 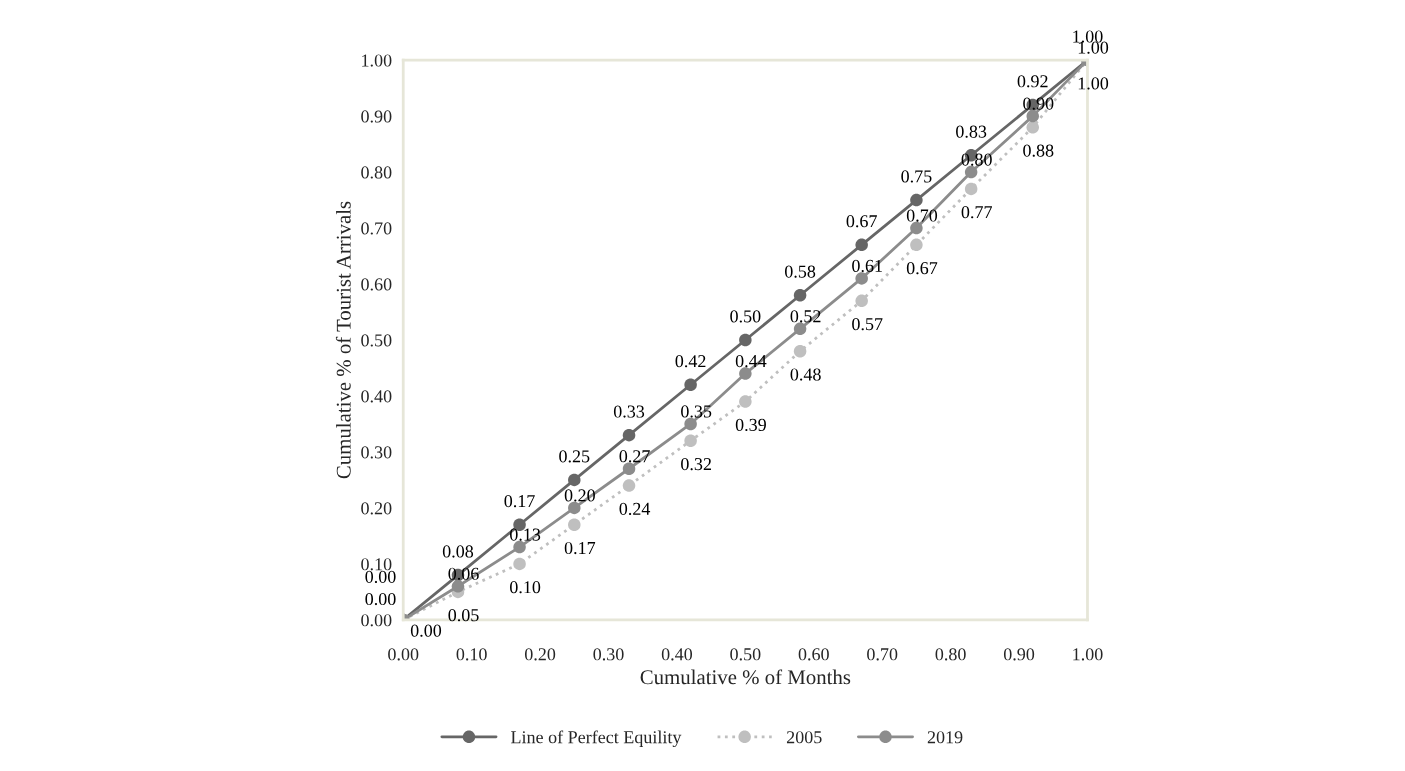 I want to click on y-tick-label: 0.00, so click(x=376, y=620).